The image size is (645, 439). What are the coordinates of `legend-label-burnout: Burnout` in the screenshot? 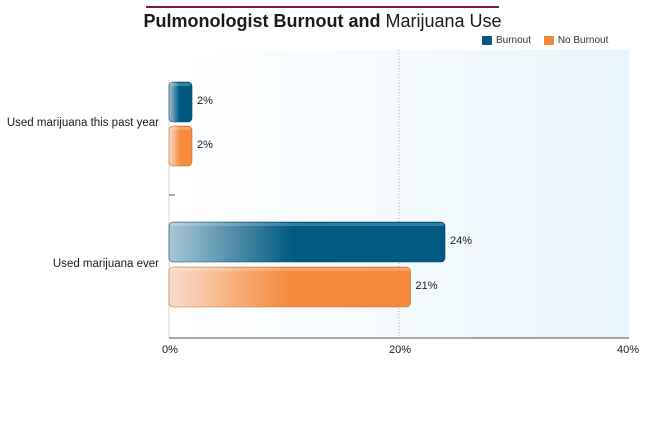 It's located at (514, 40).